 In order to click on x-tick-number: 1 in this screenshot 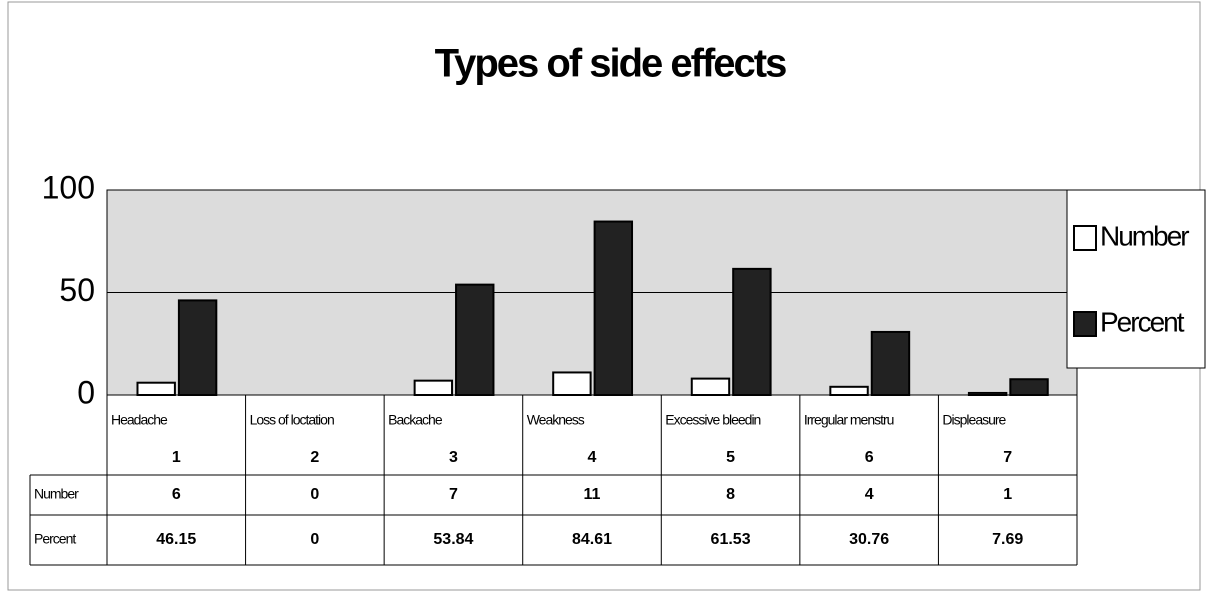, I will do `click(176, 457)`.